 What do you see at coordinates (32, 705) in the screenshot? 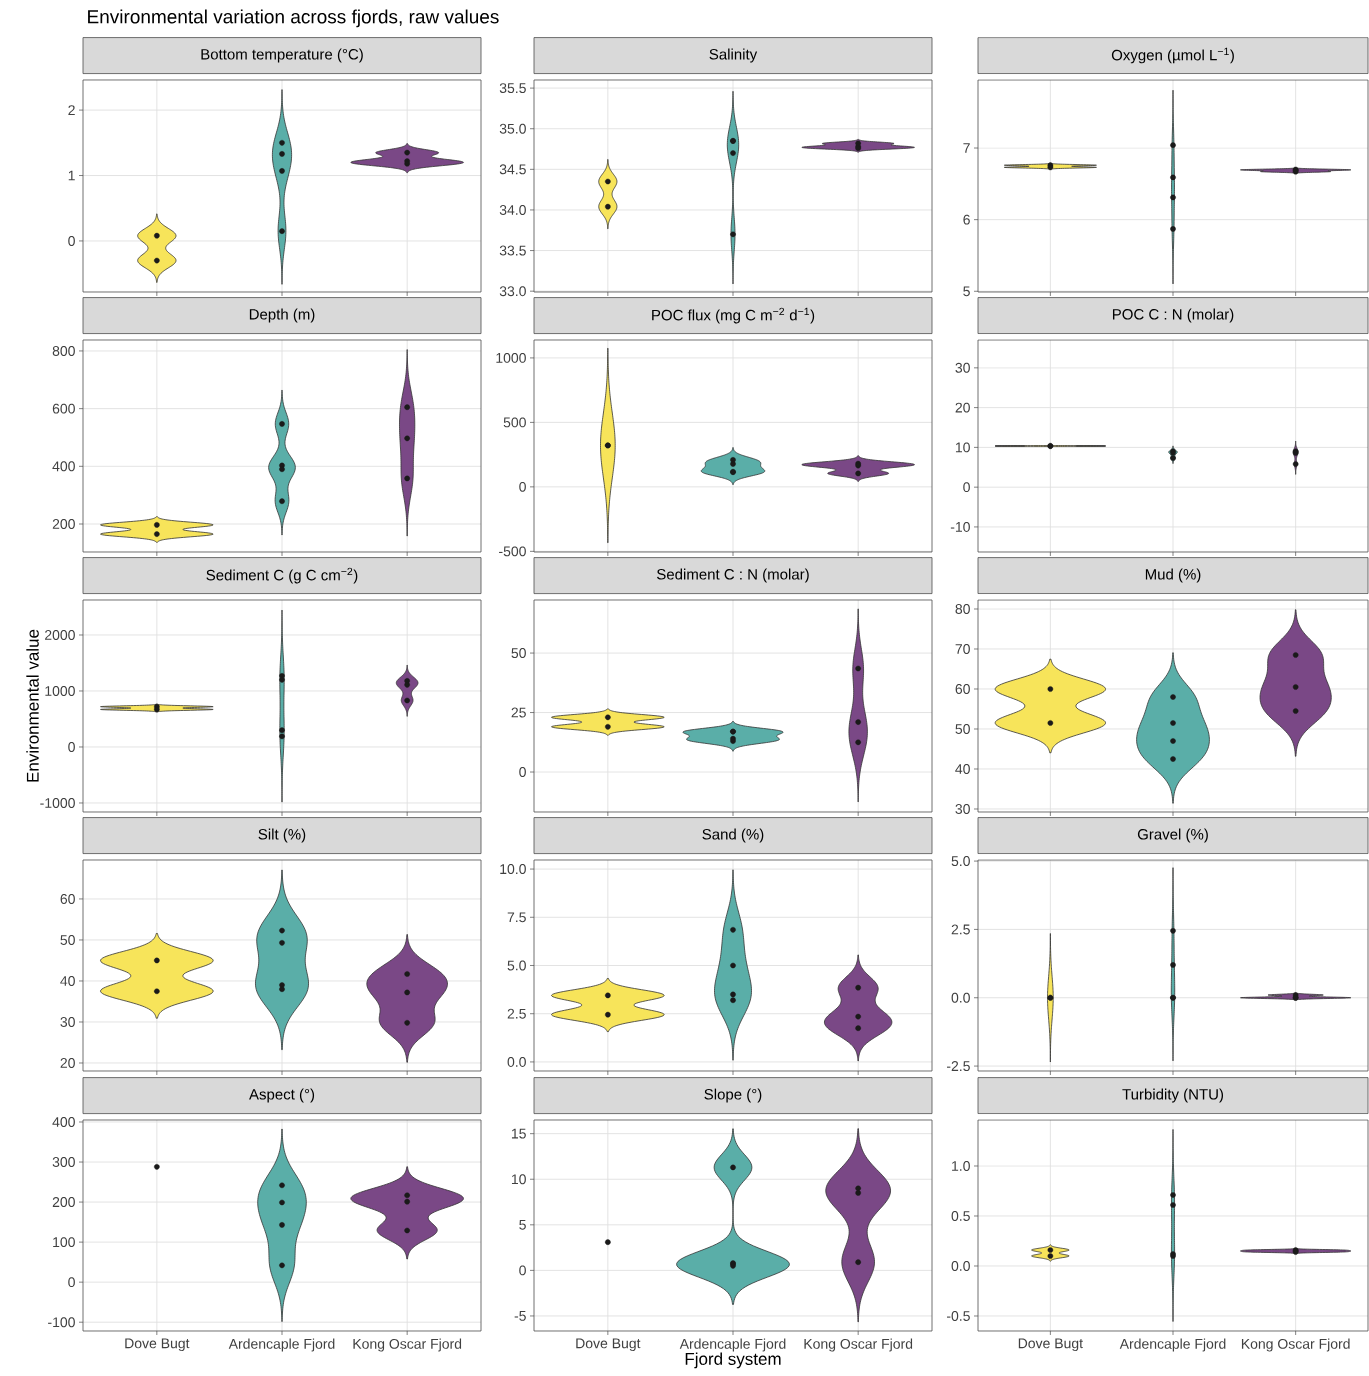
I see `y-axis-title: Environmental value` at bounding box center [32, 705].